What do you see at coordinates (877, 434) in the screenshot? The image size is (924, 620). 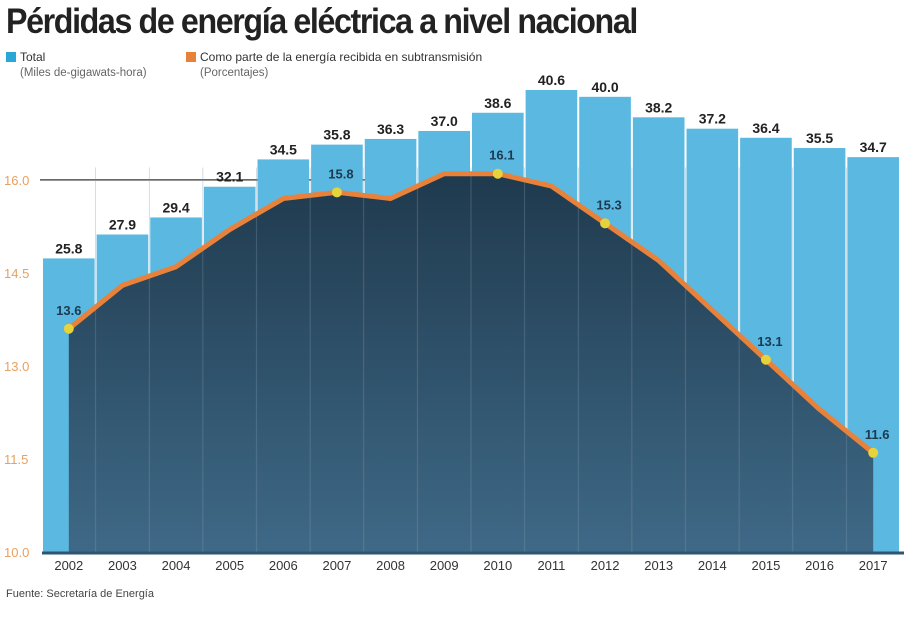 I see `line-label-2017: 11.6` at bounding box center [877, 434].